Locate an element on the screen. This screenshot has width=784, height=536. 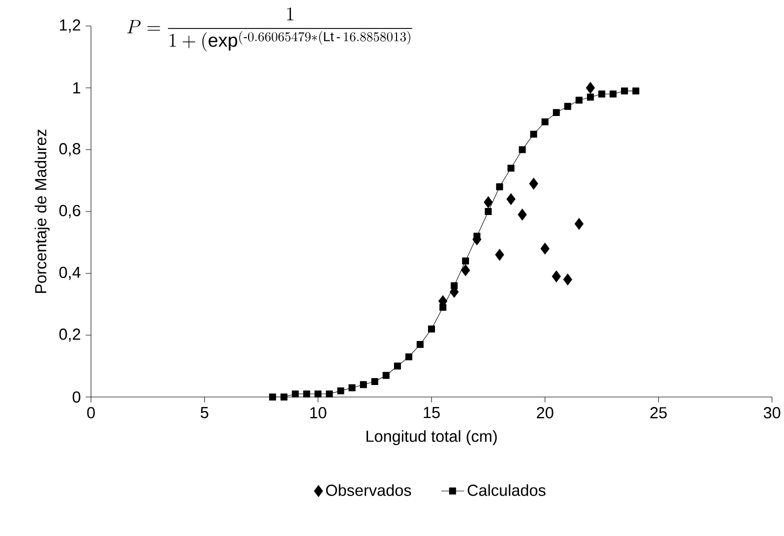
x-tick-label: 0 is located at coordinates (91, 412).